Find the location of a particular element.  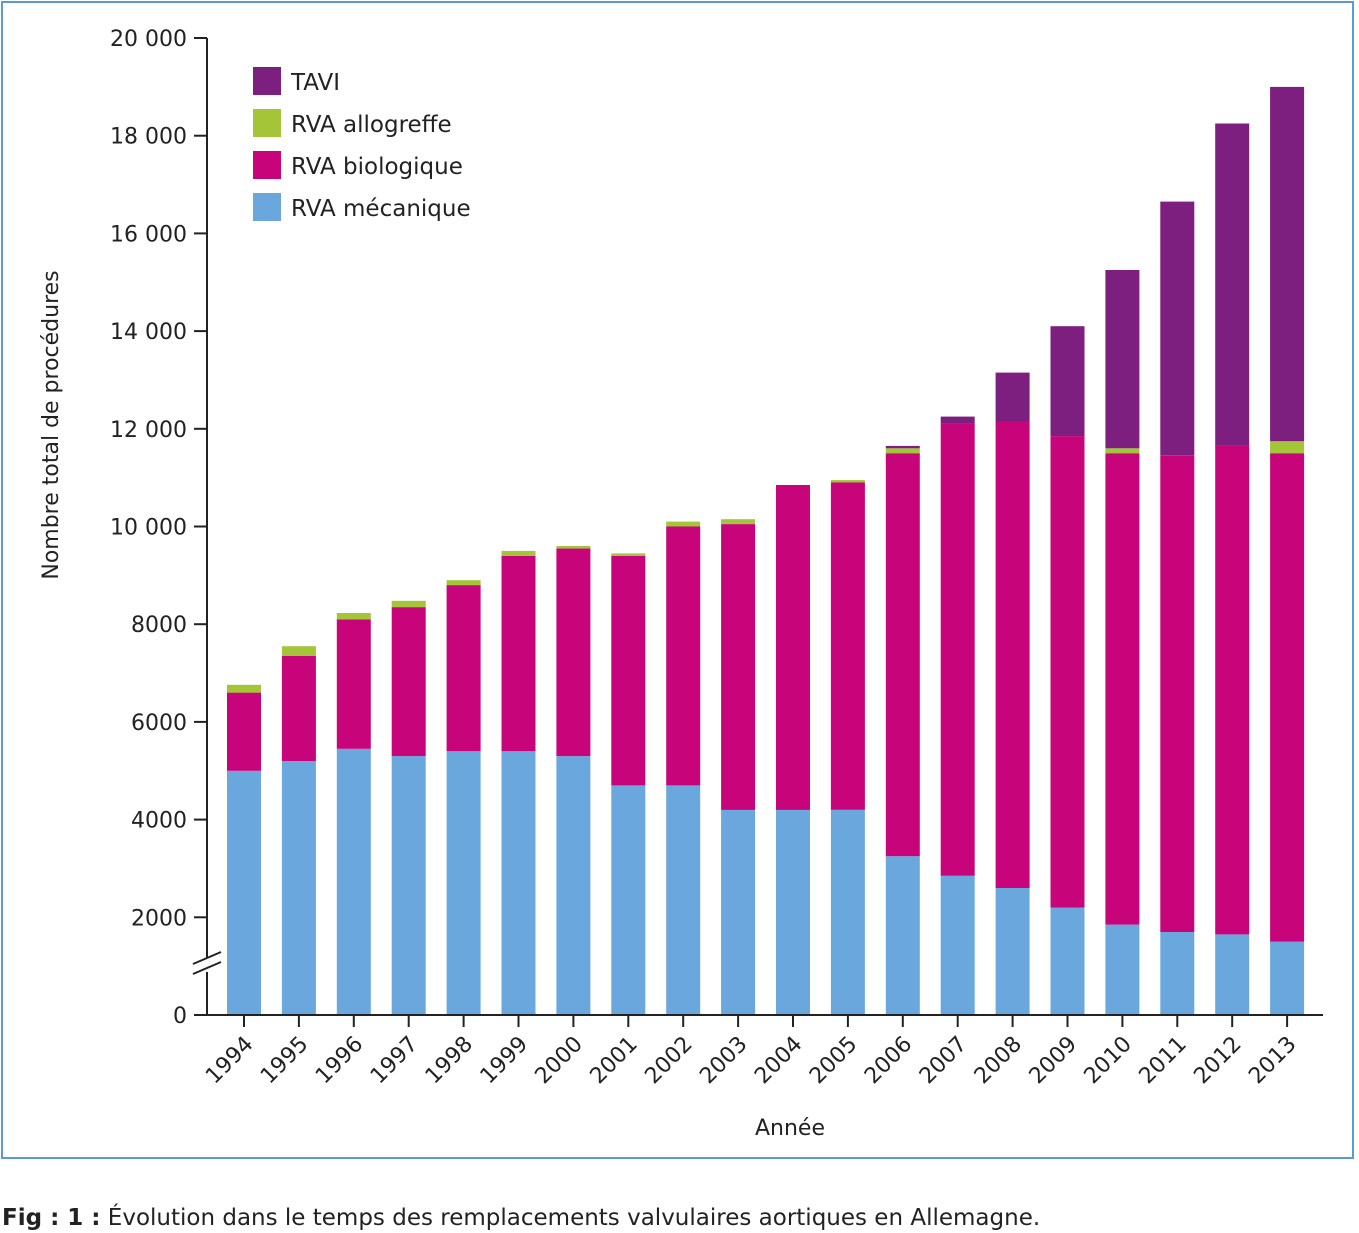

x-tick-label-2007: 2007 is located at coordinates (943, 1060).